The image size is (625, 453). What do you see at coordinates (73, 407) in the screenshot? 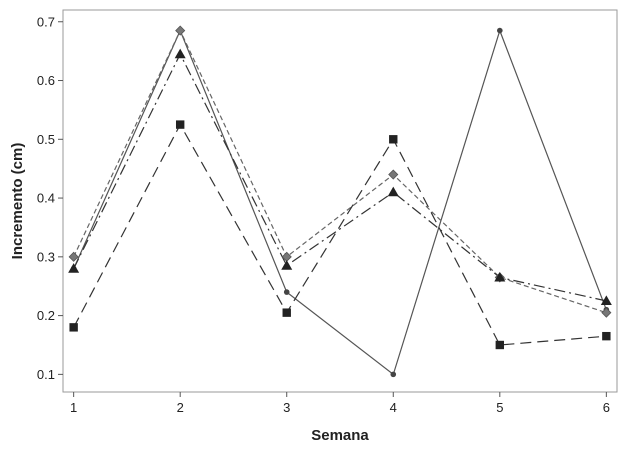
I see `x-tick-label: 1` at bounding box center [73, 407].